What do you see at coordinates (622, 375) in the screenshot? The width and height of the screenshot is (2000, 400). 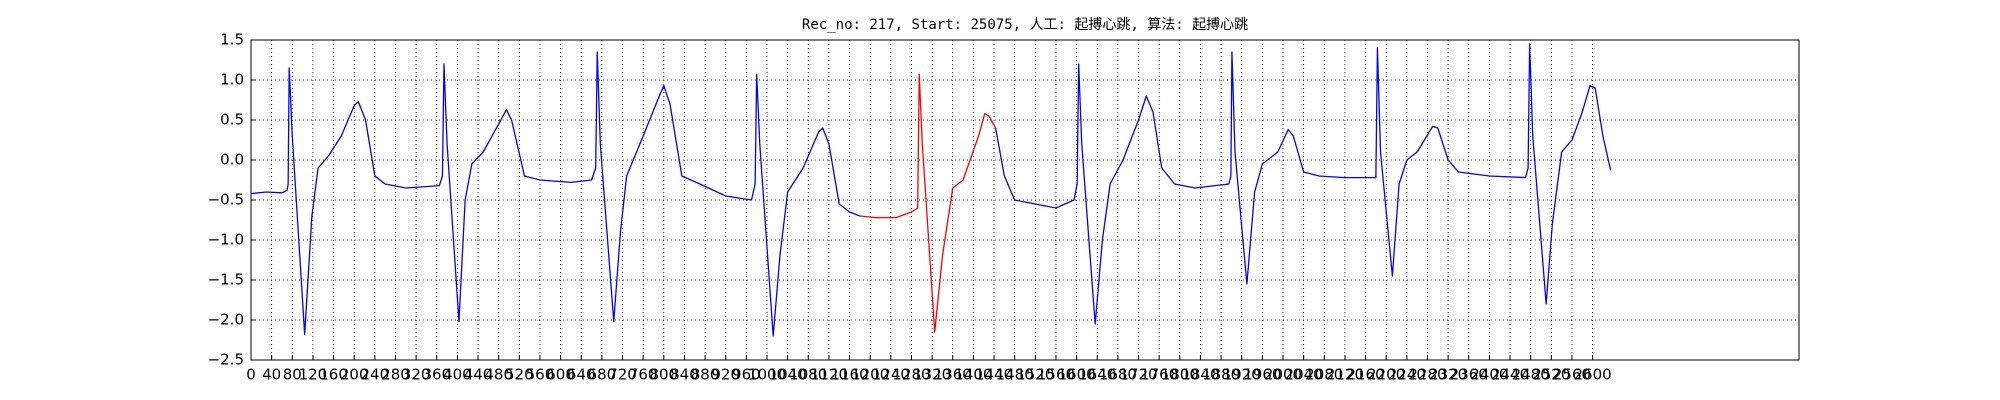 I see `x-tick-label: 720` at bounding box center [622, 375].